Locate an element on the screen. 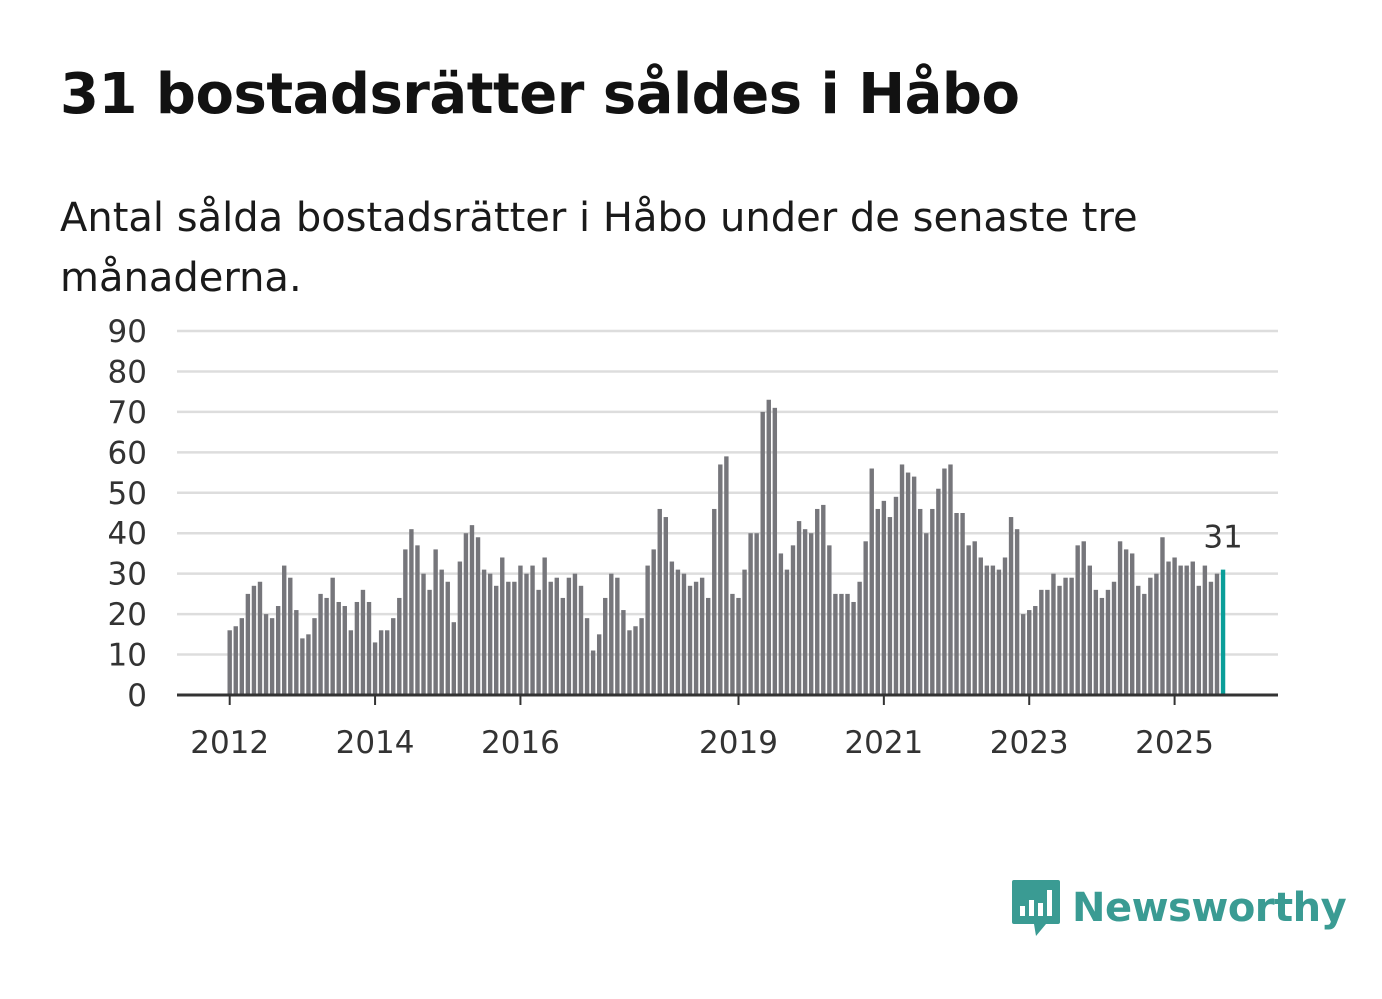 This screenshot has width=1382, height=999. last-value-label: 31 is located at coordinates (1222, 538).